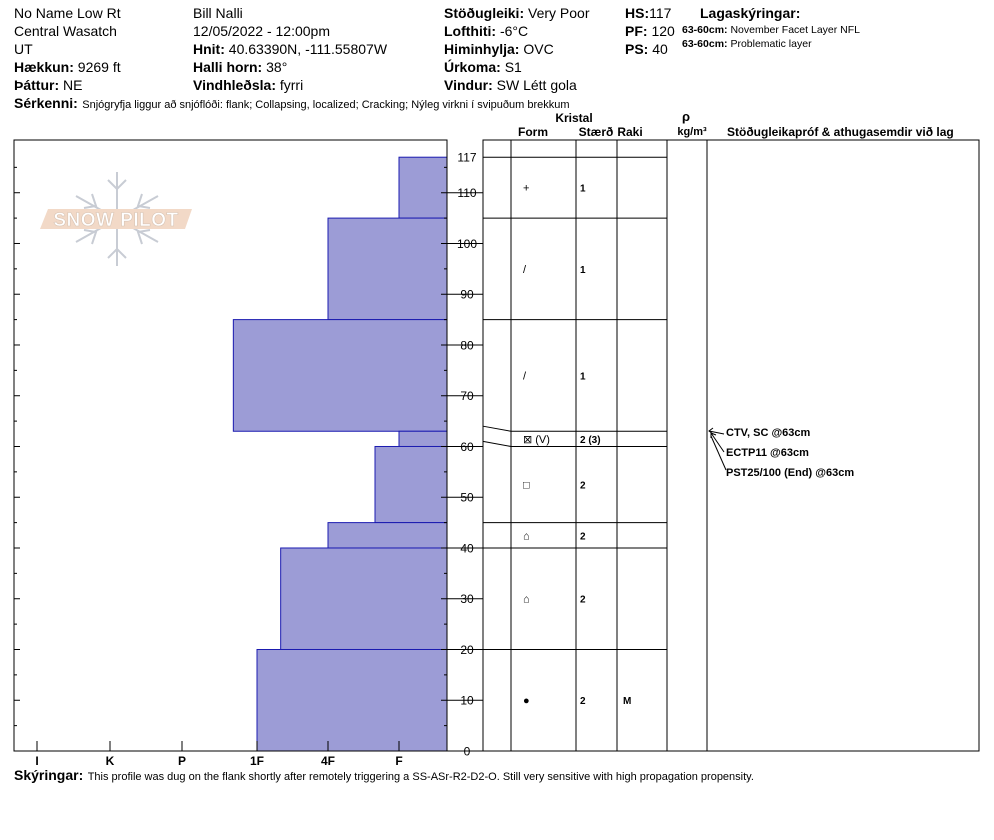  What do you see at coordinates (482, 49) in the screenshot?
I see `sky-label: Himinhylja:` at bounding box center [482, 49].